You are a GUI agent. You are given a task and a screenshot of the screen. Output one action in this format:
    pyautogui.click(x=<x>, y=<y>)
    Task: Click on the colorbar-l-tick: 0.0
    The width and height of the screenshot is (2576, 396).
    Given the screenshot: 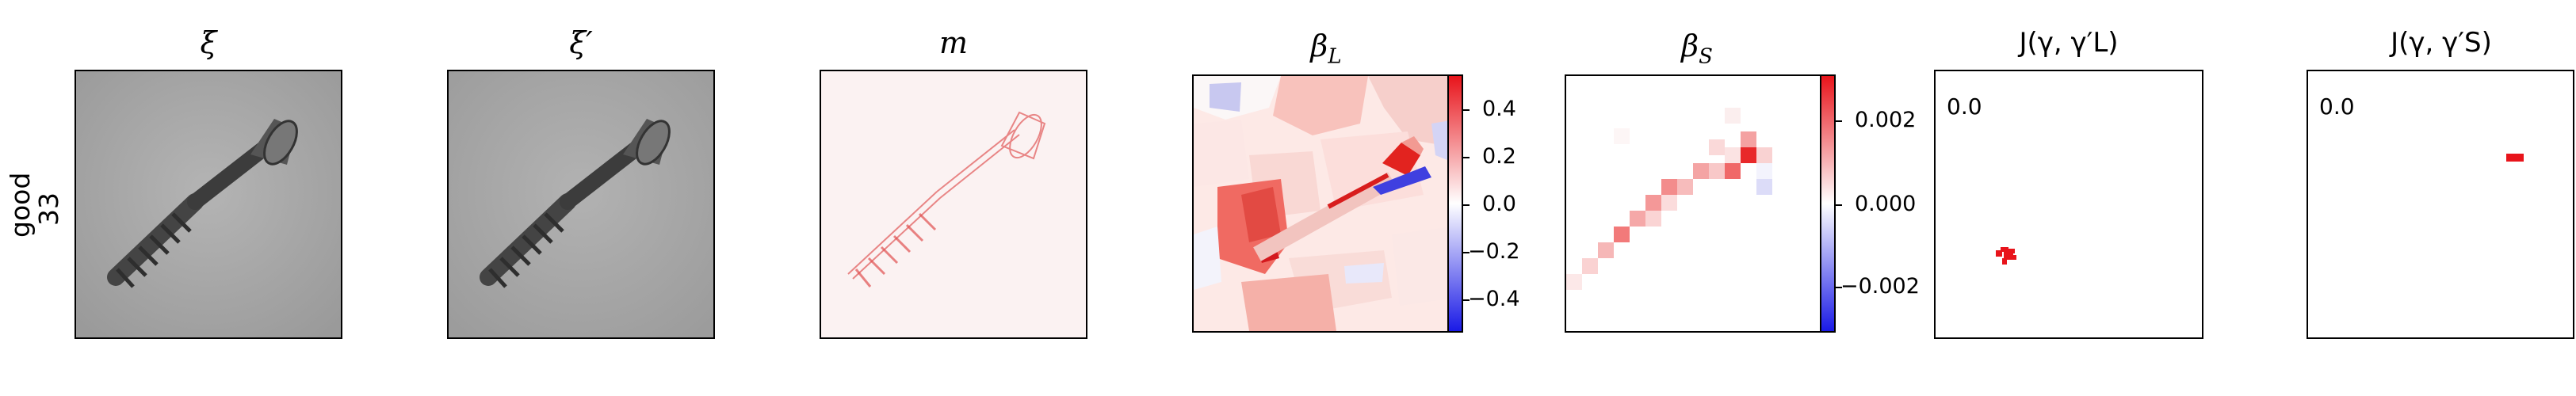 What is the action you would take?
    pyautogui.click(x=1499, y=204)
    